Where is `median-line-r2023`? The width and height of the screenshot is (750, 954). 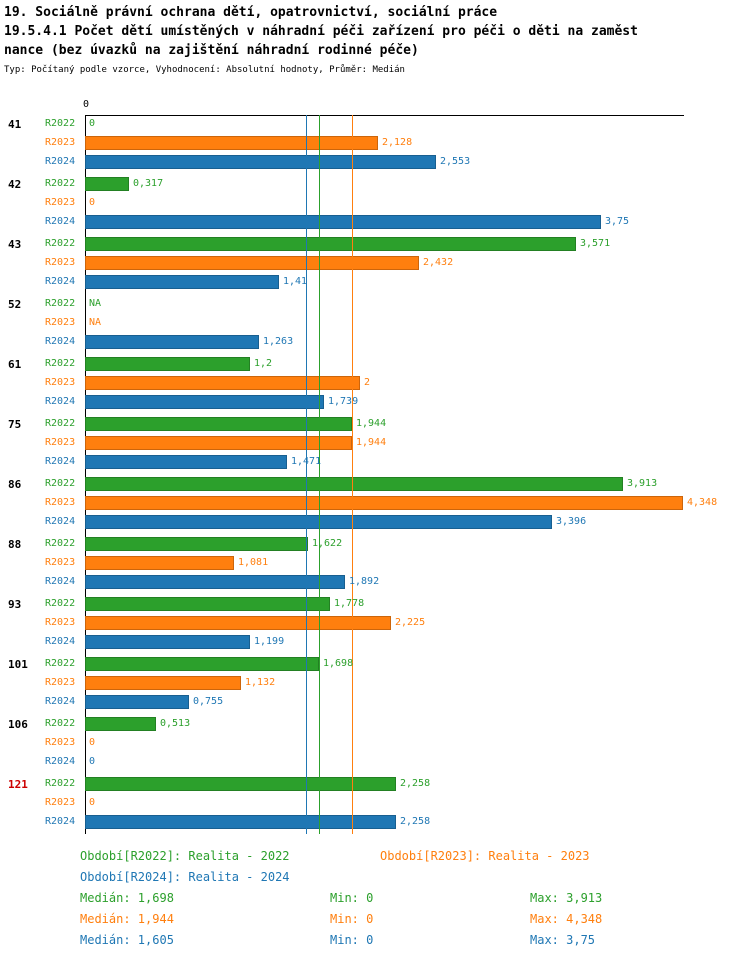
median-line-r2023 is located at coordinates (353, 474).